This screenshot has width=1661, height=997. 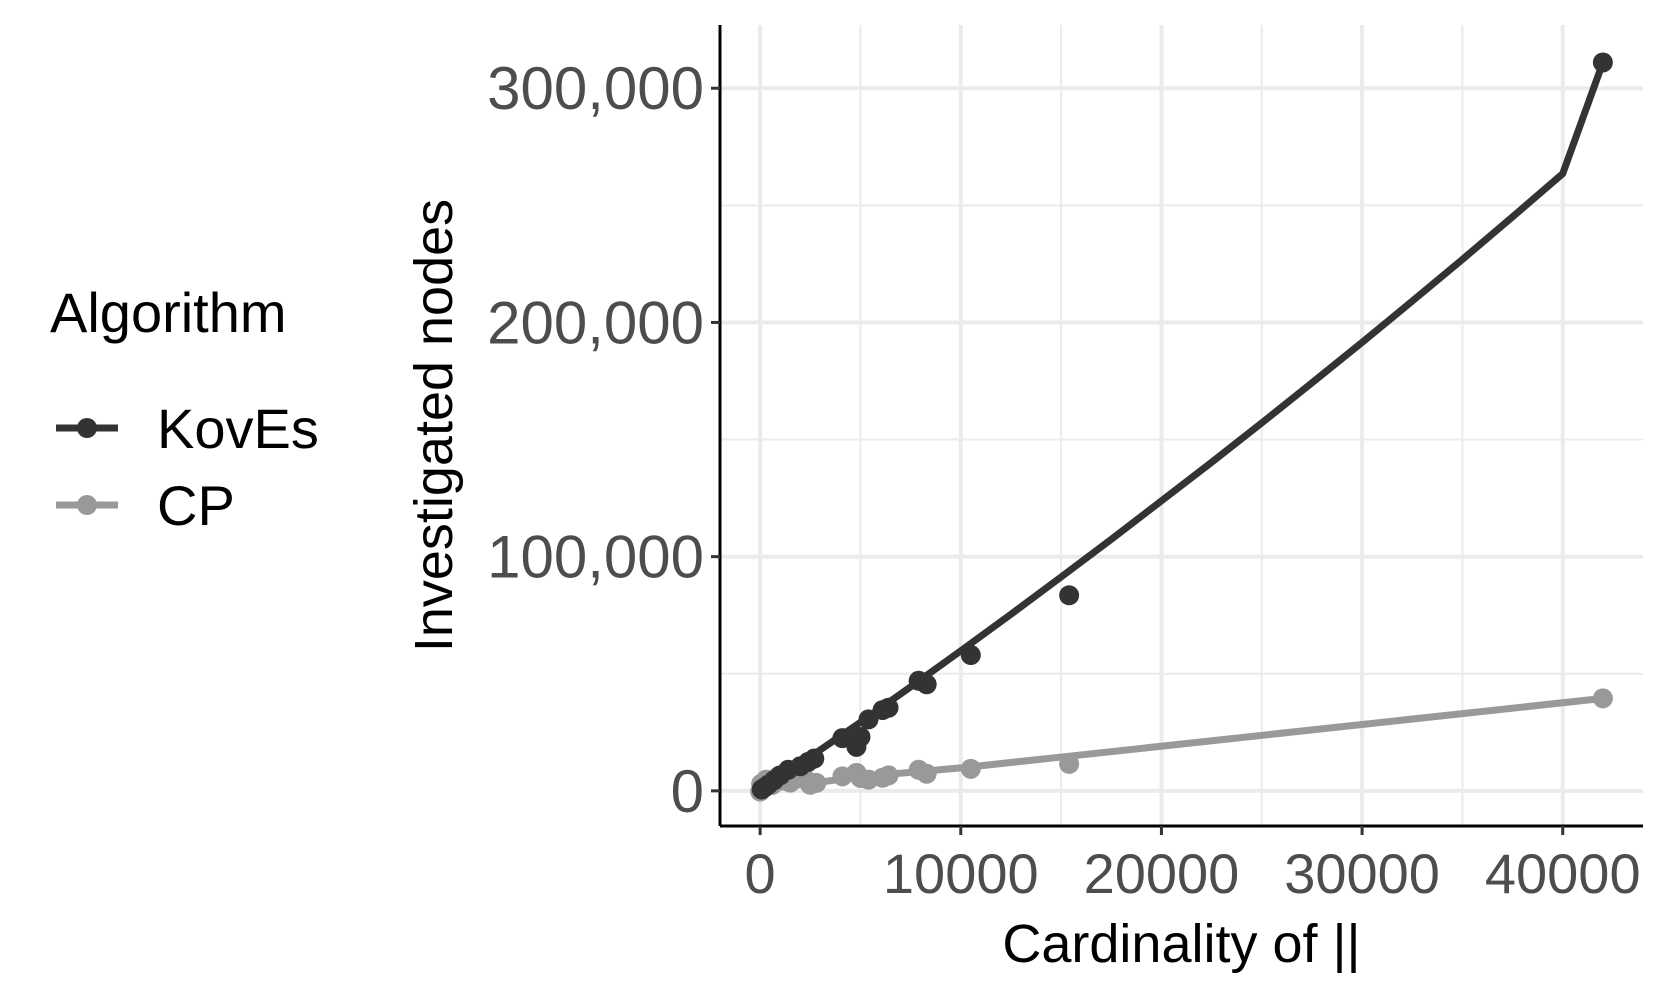 What do you see at coordinates (961, 873) in the screenshot?
I see `x-tick-label-1: 10000` at bounding box center [961, 873].